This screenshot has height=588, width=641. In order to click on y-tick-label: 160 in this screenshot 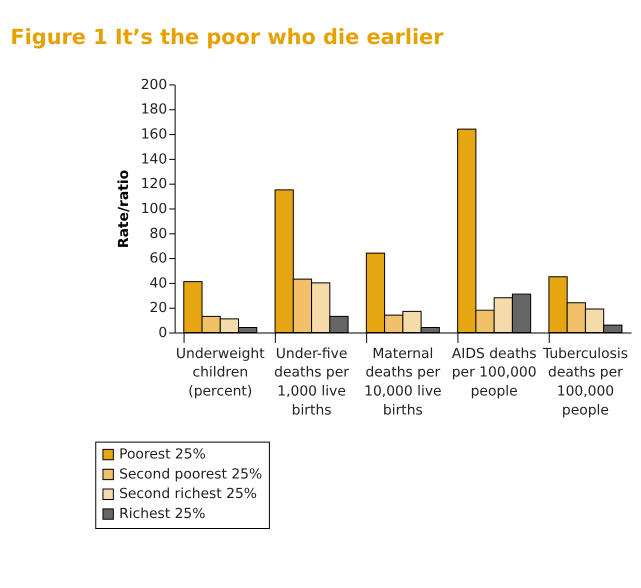, I will do `click(154, 134)`.